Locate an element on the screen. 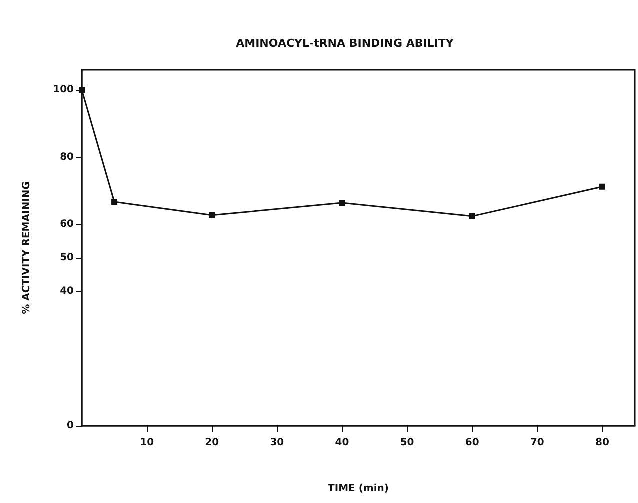  y-tick-label: 0 is located at coordinates (70, 426).